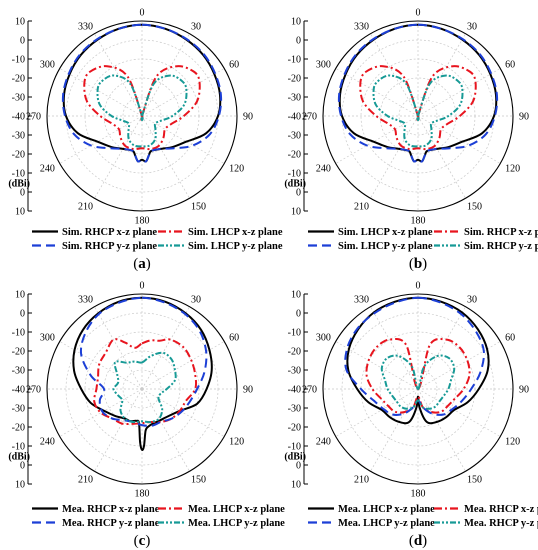 The image size is (538, 550). What do you see at coordinates (385, 232) in the screenshot?
I see `legend-label: Sim. LHCP x-z plane` at bounding box center [385, 232].